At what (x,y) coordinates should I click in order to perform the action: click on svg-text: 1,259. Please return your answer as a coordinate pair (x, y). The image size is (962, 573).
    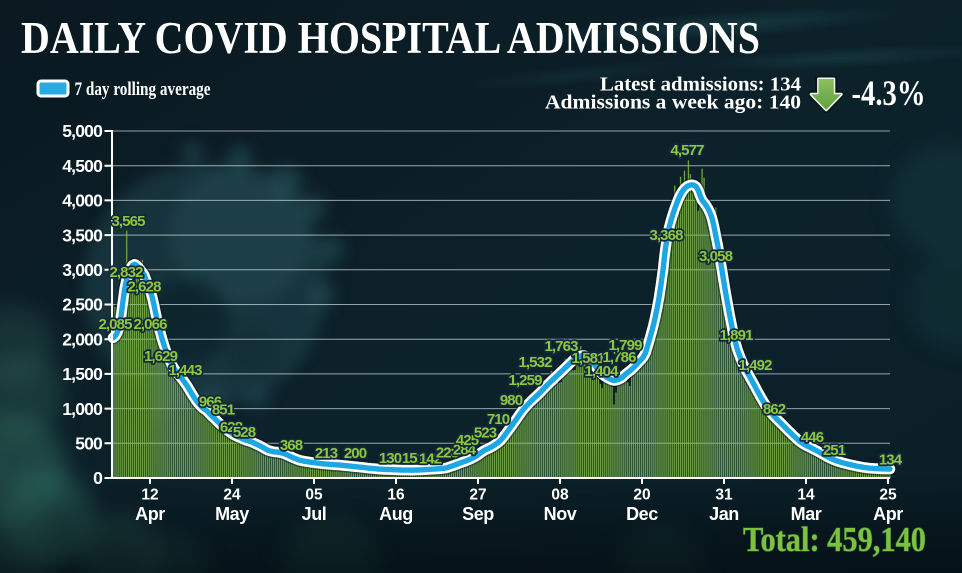
    Looking at the image, I should click on (525, 380).